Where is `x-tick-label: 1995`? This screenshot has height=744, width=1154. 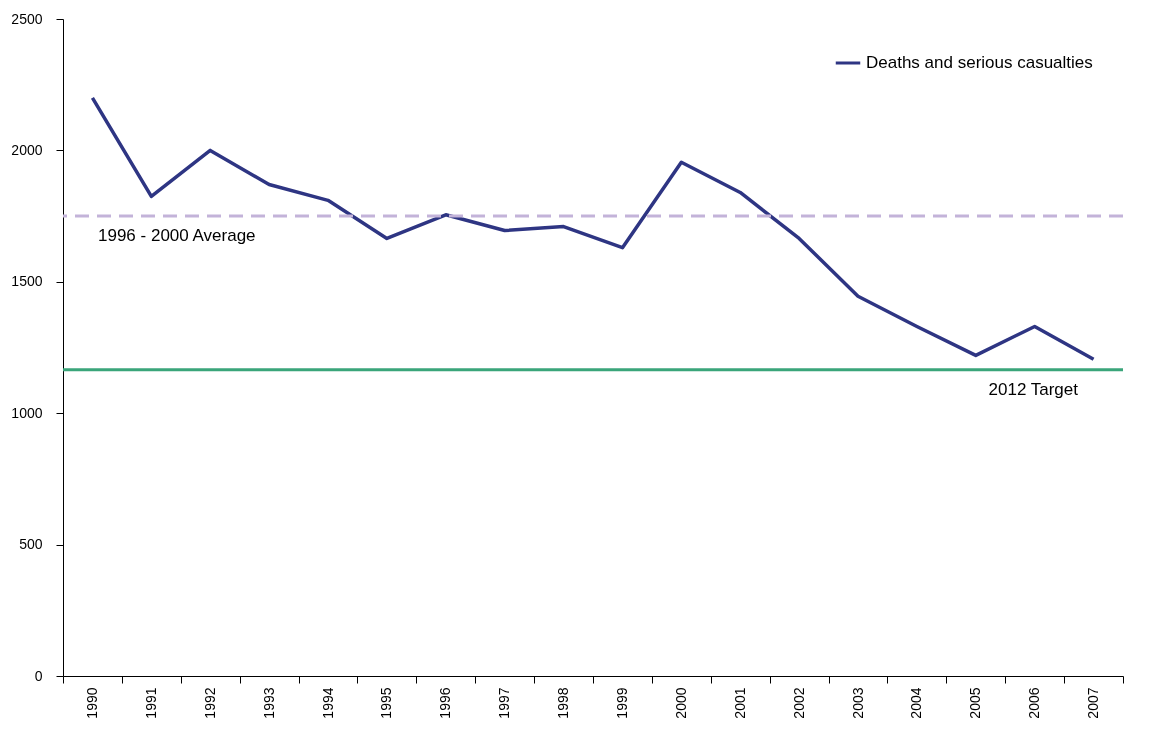
x-tick-label: 1995 is located at coordinates (386, 703).